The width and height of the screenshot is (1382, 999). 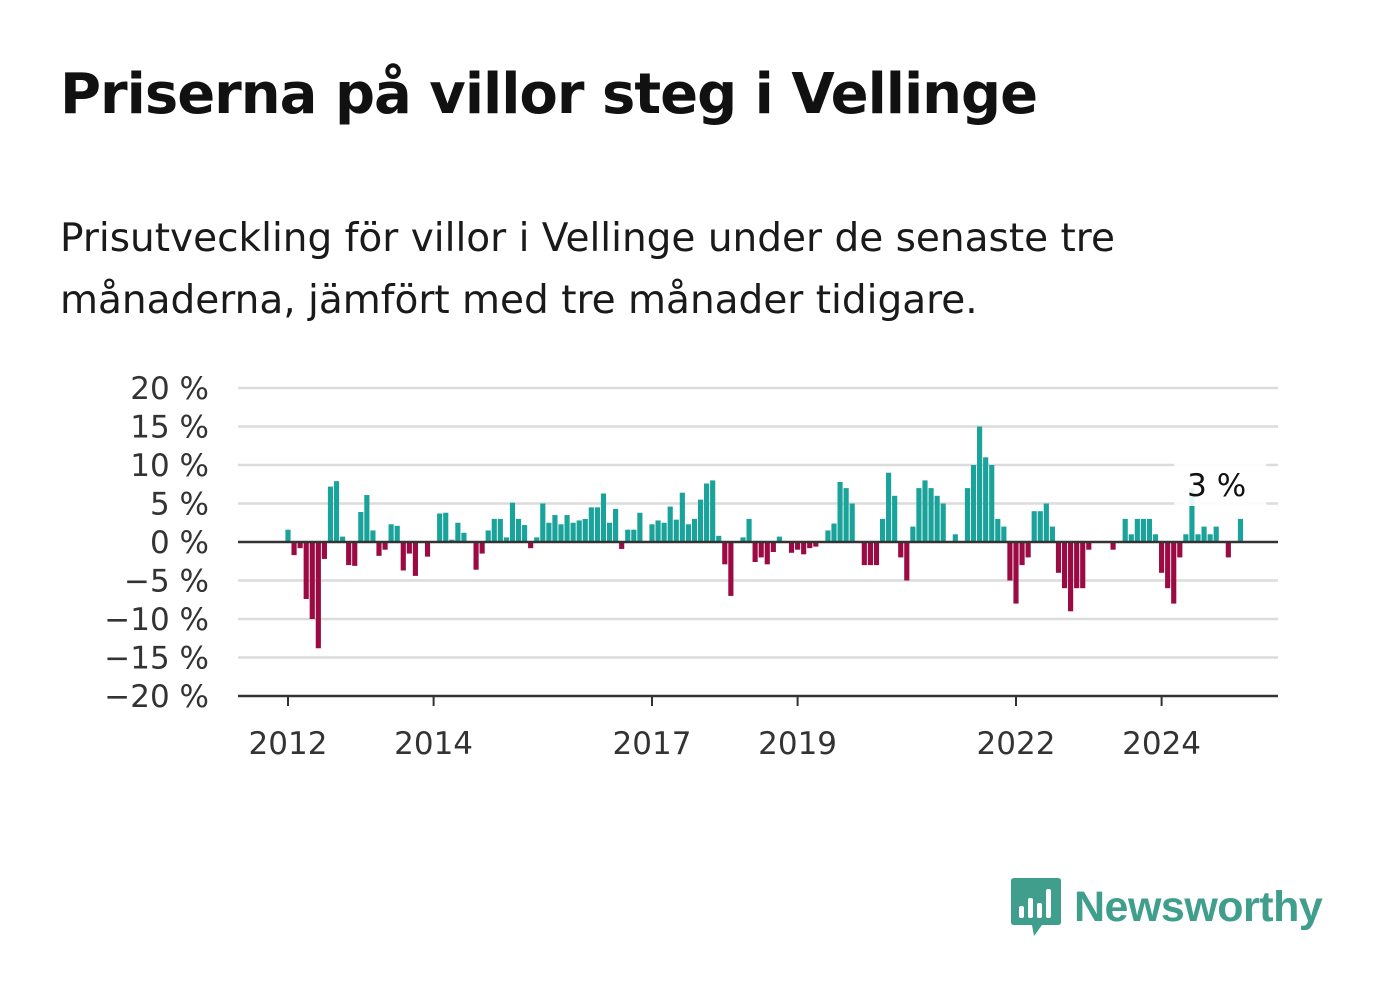 What do you see at coordinates (797, 744) in the screenshot?
I see `x-tick-label: 2019` at bounding box center [797, 744].